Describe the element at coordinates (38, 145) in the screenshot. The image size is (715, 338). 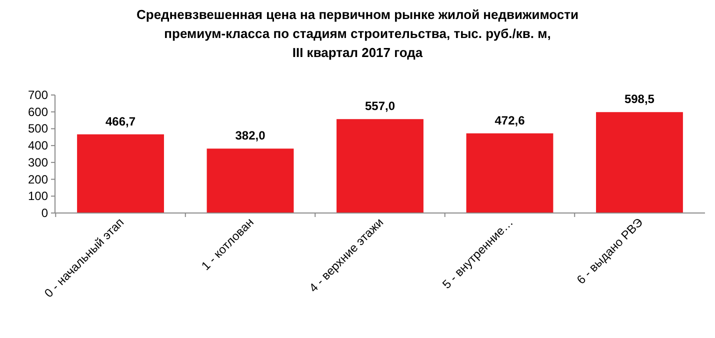
I see `y-tick-label: 400` at that location.